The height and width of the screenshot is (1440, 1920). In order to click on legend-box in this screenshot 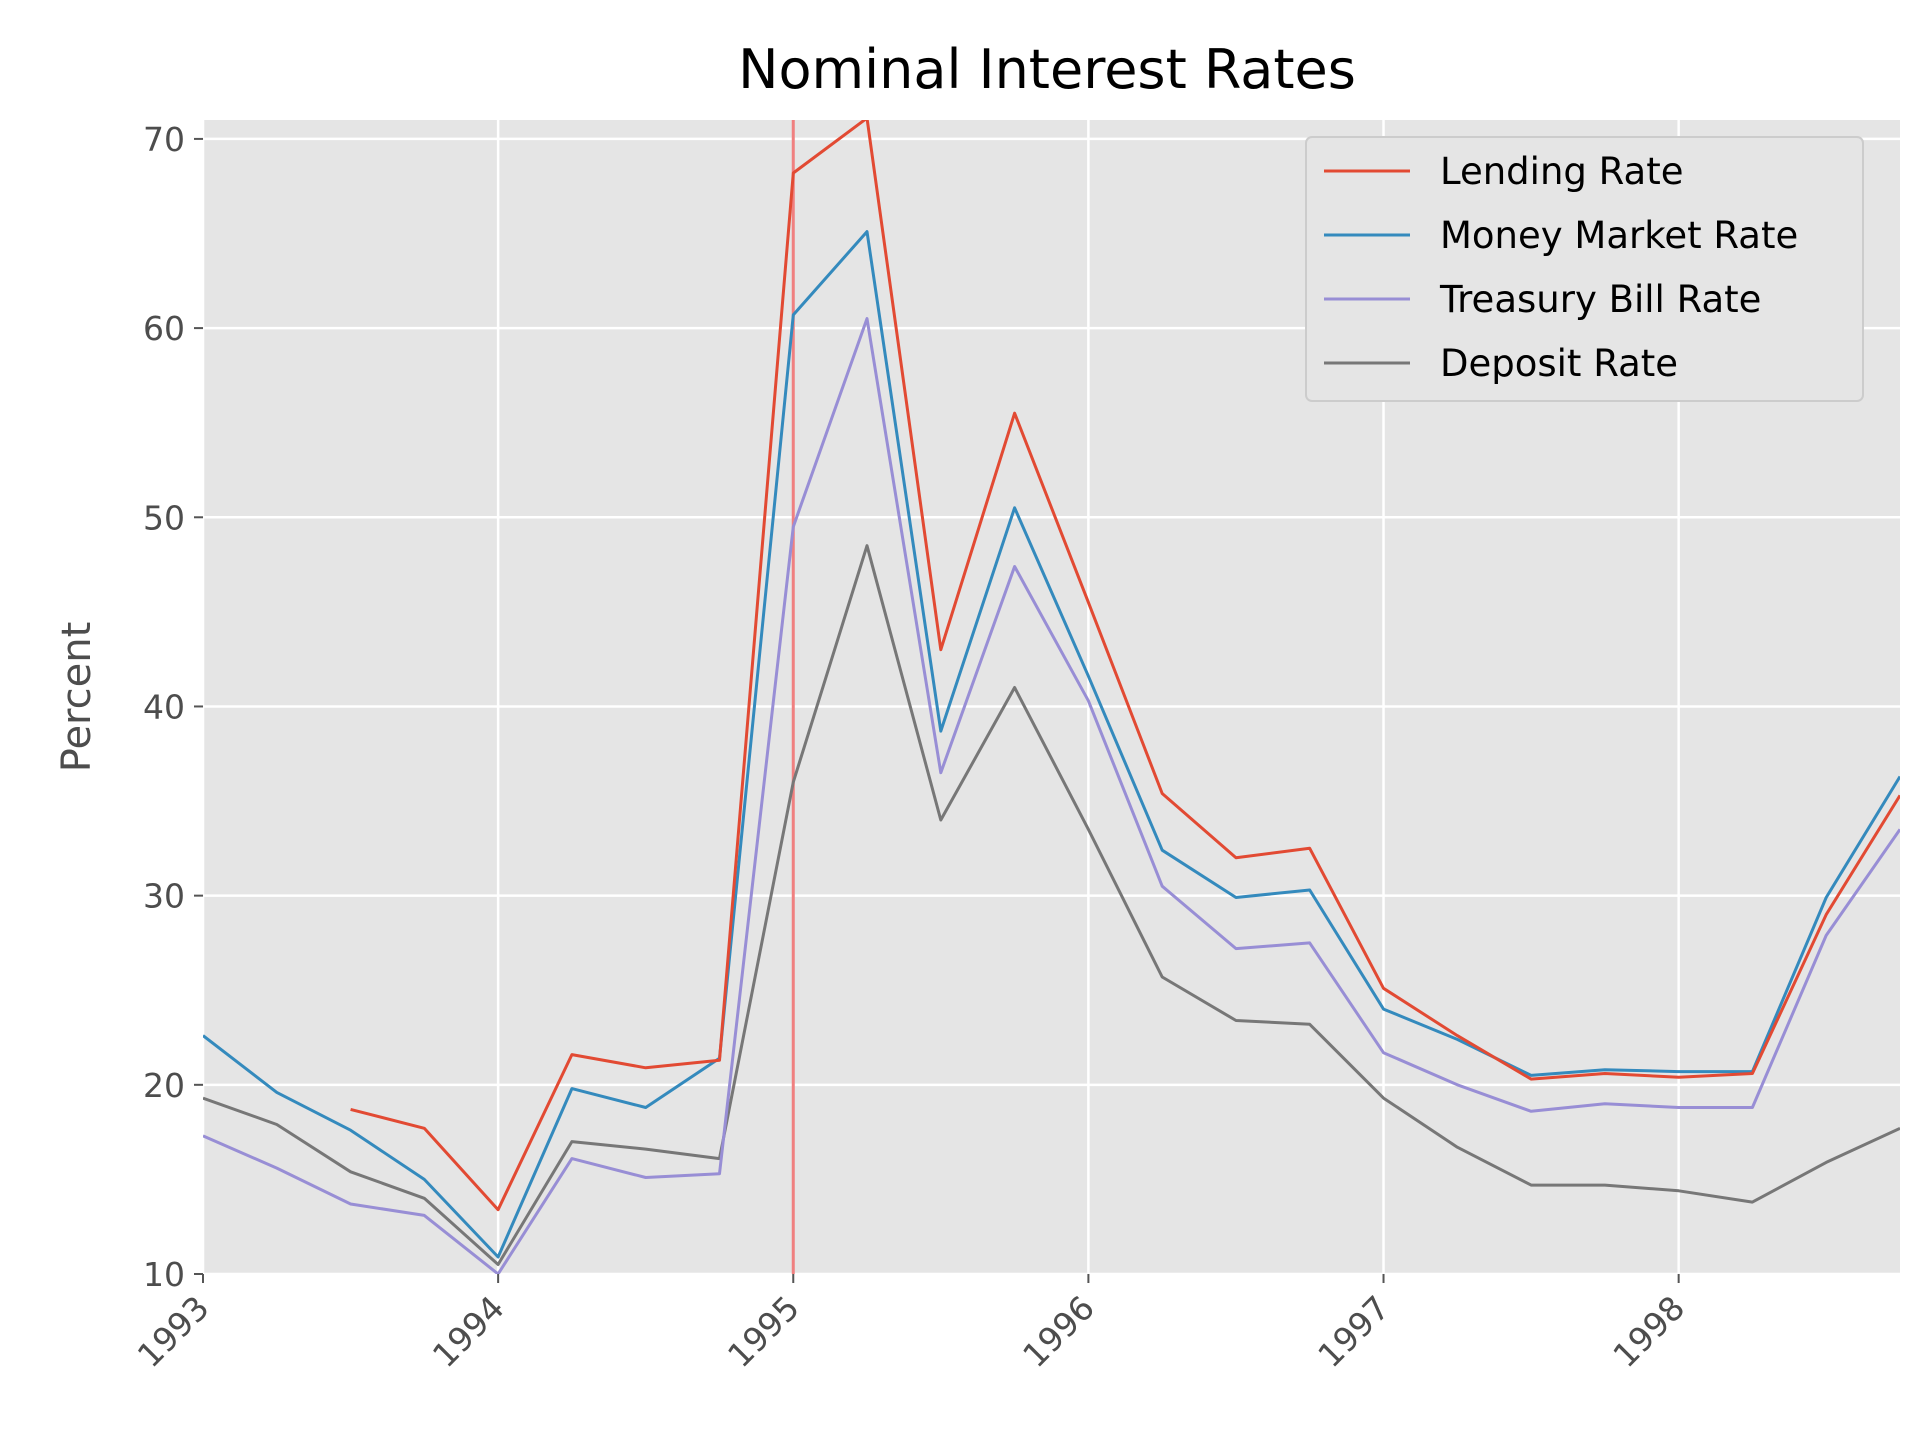, I will do `click(1584, 269)`.